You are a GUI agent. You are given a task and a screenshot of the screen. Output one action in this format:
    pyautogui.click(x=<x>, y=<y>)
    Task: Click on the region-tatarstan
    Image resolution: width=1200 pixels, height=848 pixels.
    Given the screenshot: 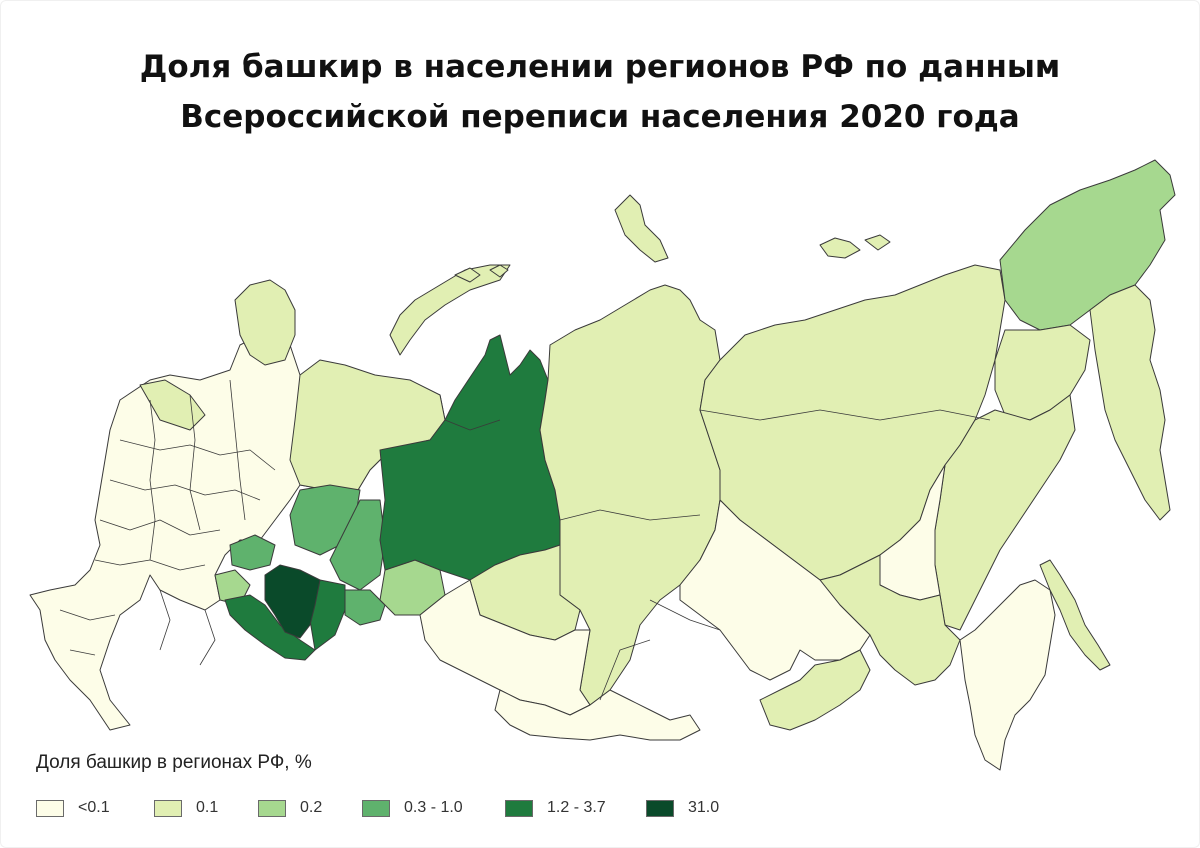 What is the action you would take?
    pyautogui.click(x=252, y=552)
    